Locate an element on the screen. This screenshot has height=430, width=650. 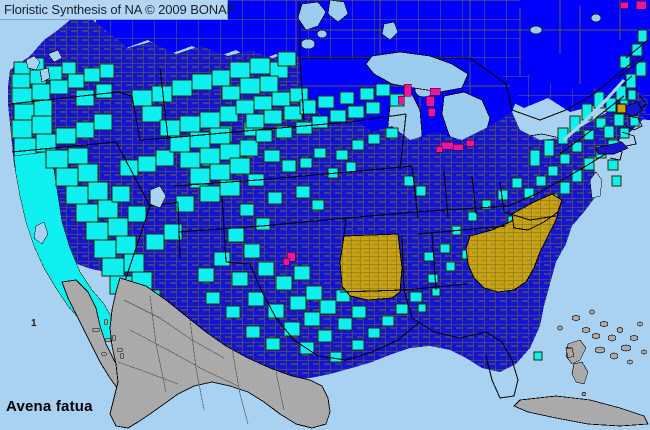
gulf-islands is located at coordinates (114, 339).